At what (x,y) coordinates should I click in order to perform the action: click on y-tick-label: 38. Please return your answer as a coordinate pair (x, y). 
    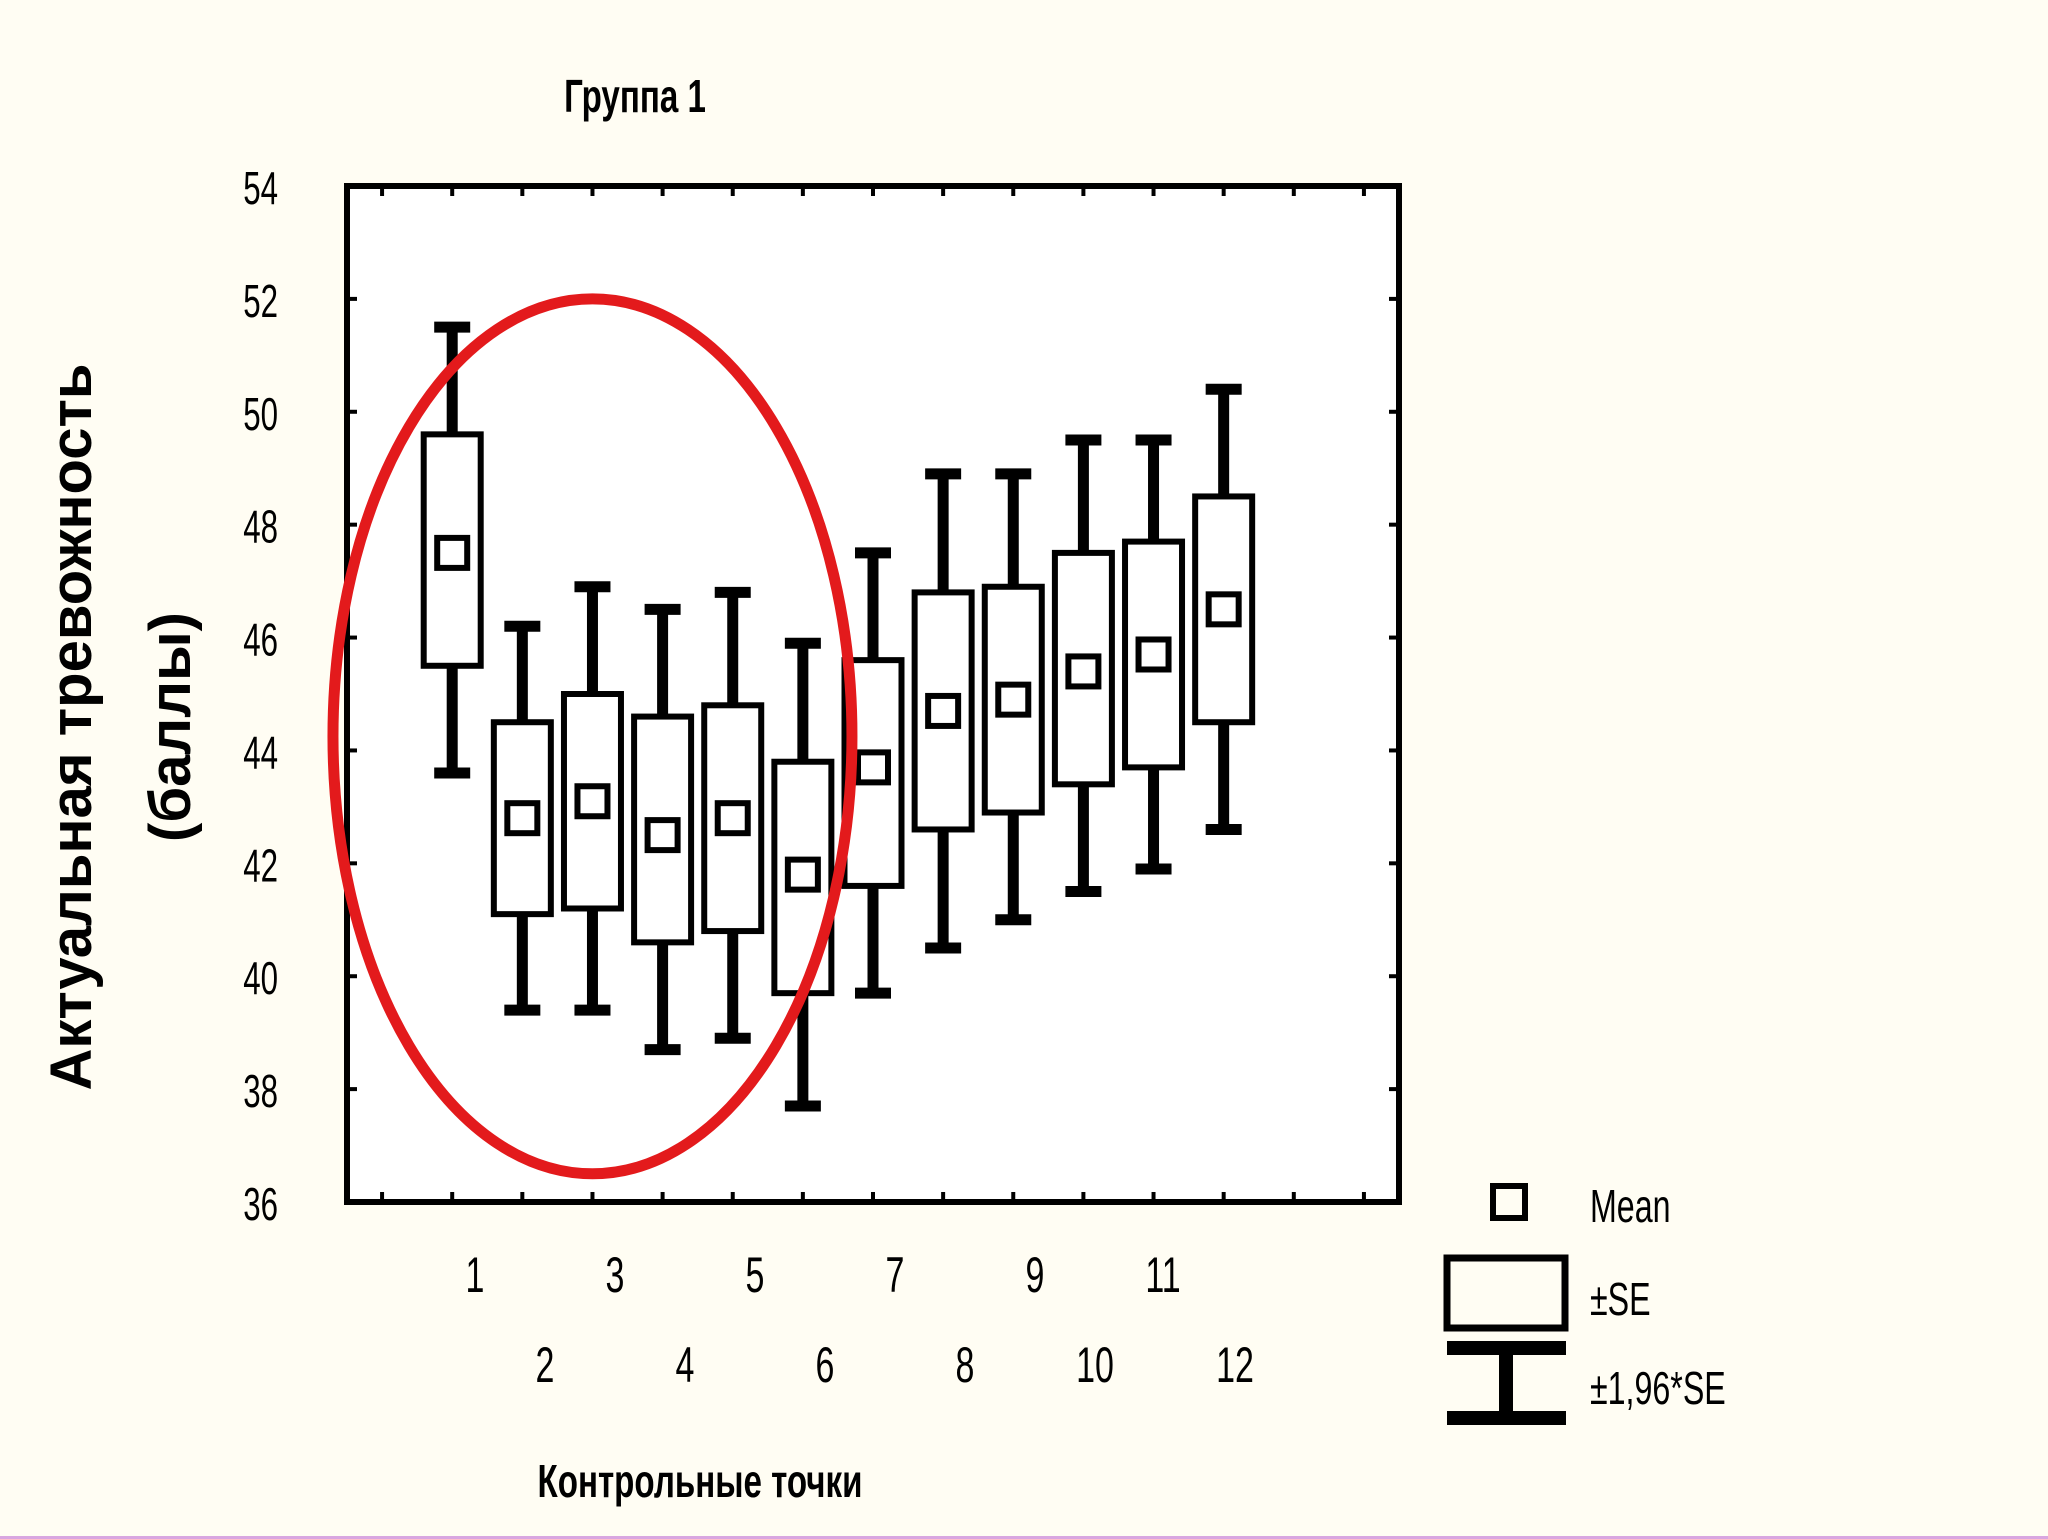
    Looking at the image, I should click on (260, 1091).